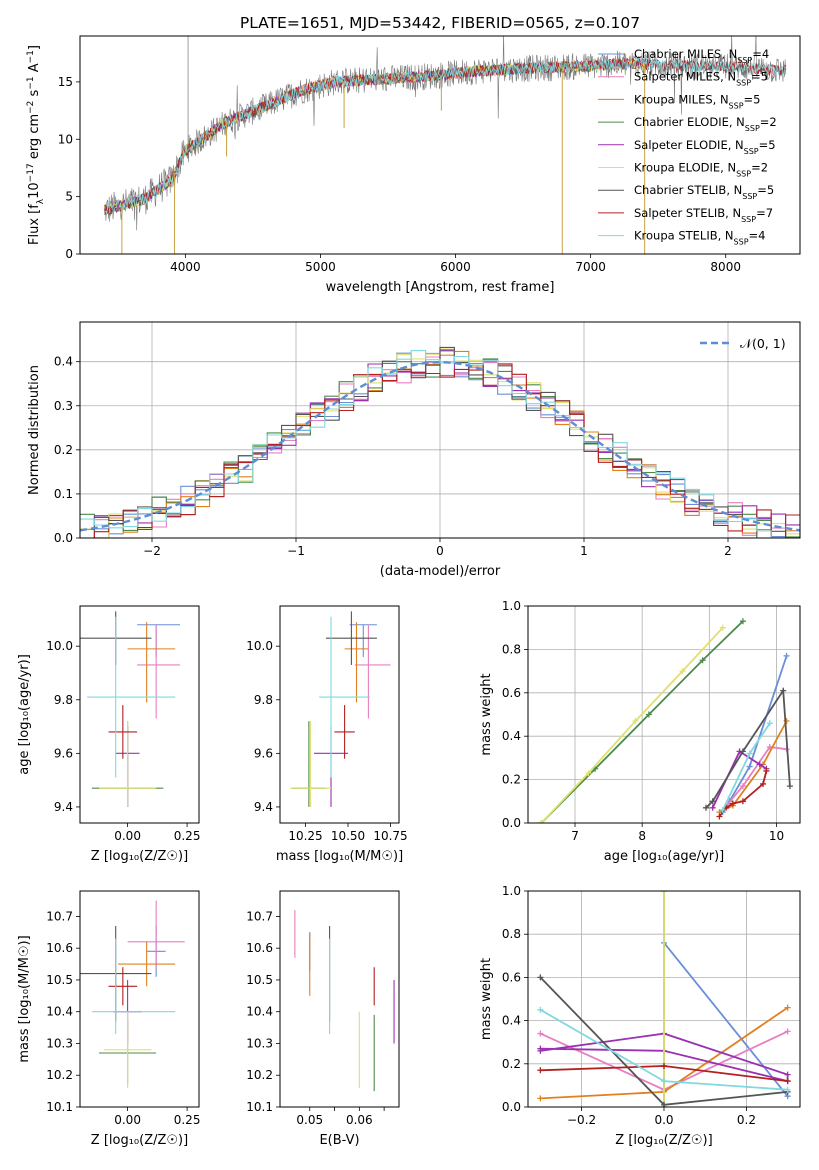  Describe the element at coordinates (701, 79) in the screenshot. I see `legend-entry: Salpeter MILES, NSSP=5` at that location.